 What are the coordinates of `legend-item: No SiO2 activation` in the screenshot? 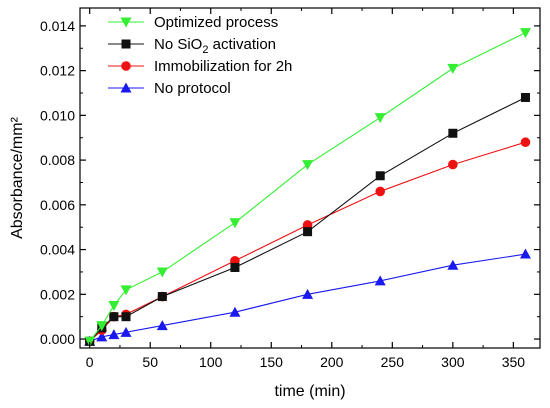 It's located at (192, 46).